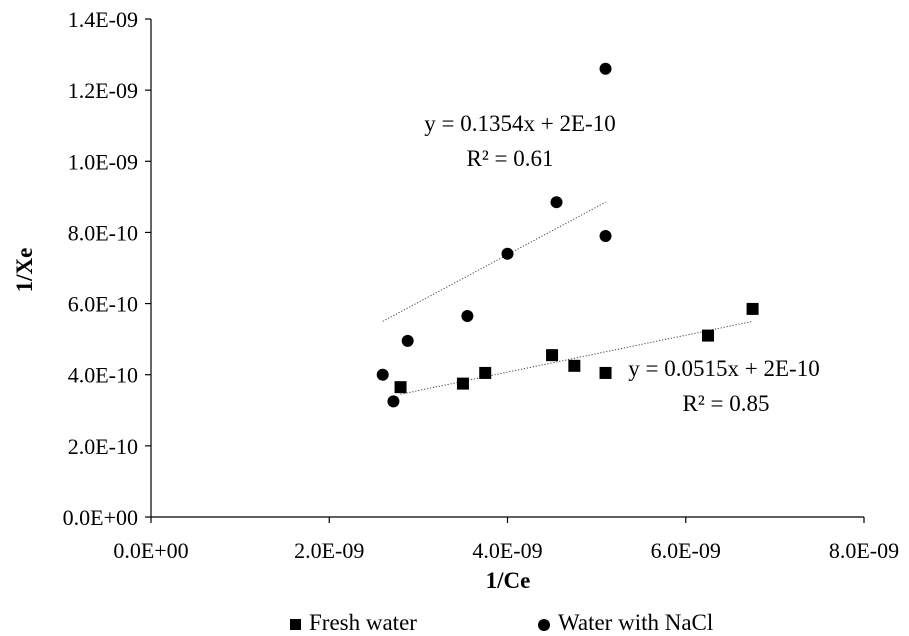  What do you see at coordinates (103, 446) in the screenshot?
I see `y-tick-label: 2.0E-10` at bounding box center [103, 446].